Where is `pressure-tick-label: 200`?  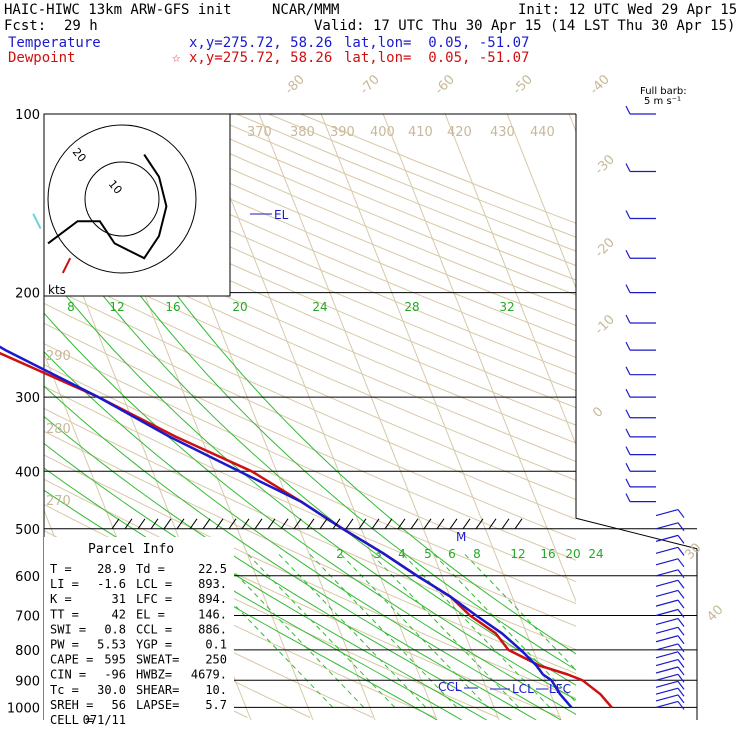 pressure-tick-label: 200 is located at coordinates (27, 294).